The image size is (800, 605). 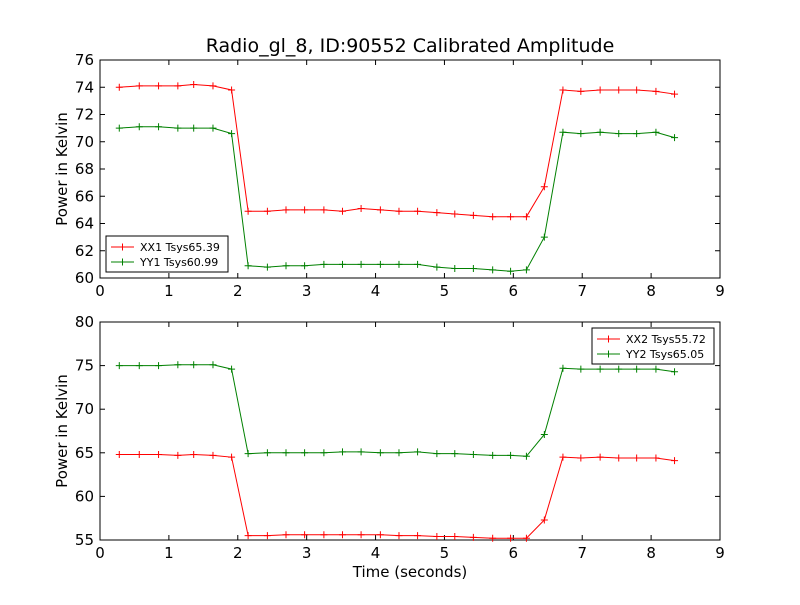 I want to click on x-tick-label: 8, so click(x=651, y=291).